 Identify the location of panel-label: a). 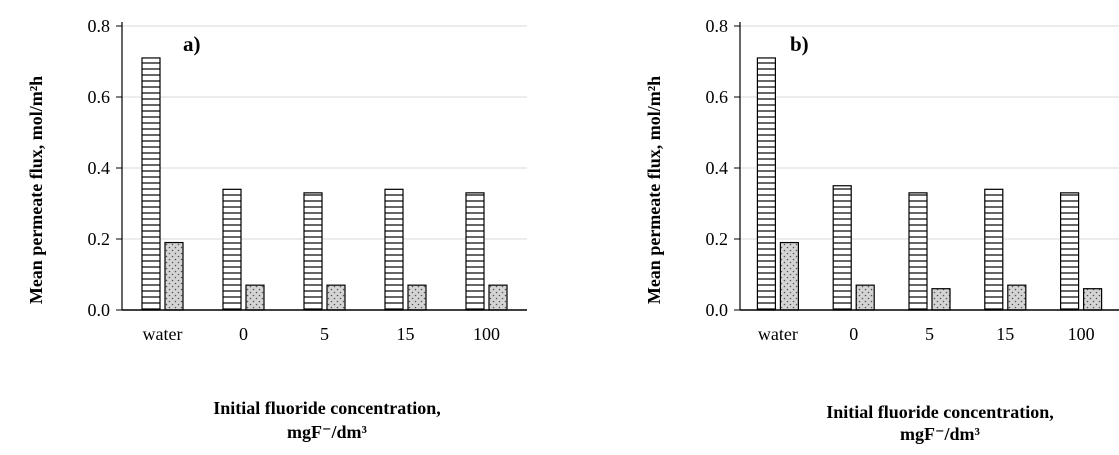
(192, 44).